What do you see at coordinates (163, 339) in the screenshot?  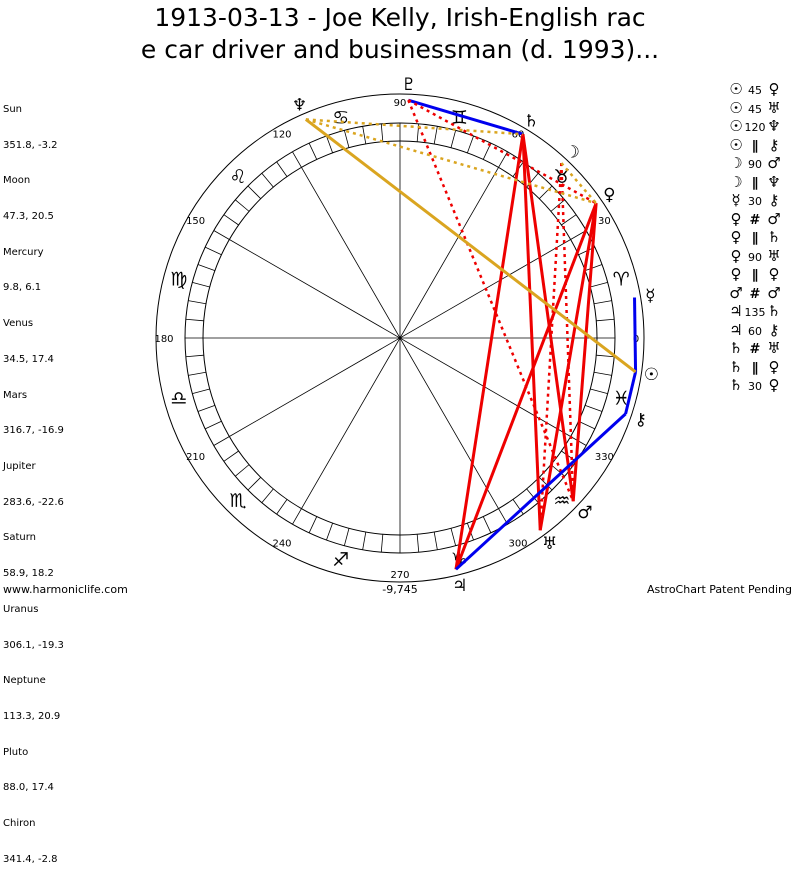 I see `degree-label-180: 180` at bounding box center [163, 339].